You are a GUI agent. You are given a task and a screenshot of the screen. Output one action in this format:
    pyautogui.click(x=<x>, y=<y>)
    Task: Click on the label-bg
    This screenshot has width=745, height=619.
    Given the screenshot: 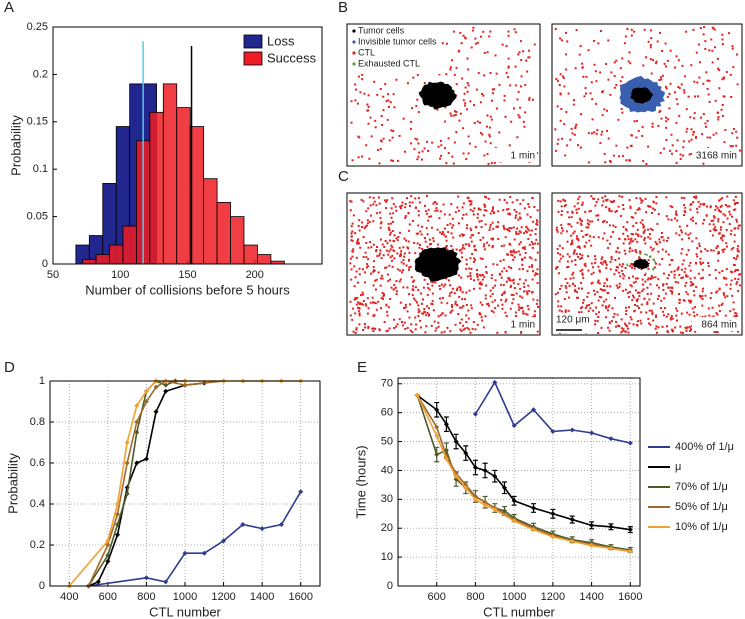 What is the action you would take?
    pyautogui.click(x=513, y=324)
    